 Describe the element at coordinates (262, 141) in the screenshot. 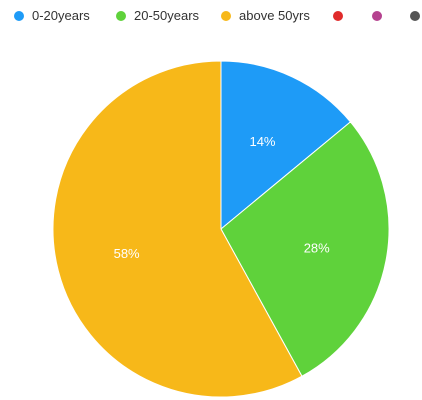

I see `pie-label-0-20years: 14%` at that location.